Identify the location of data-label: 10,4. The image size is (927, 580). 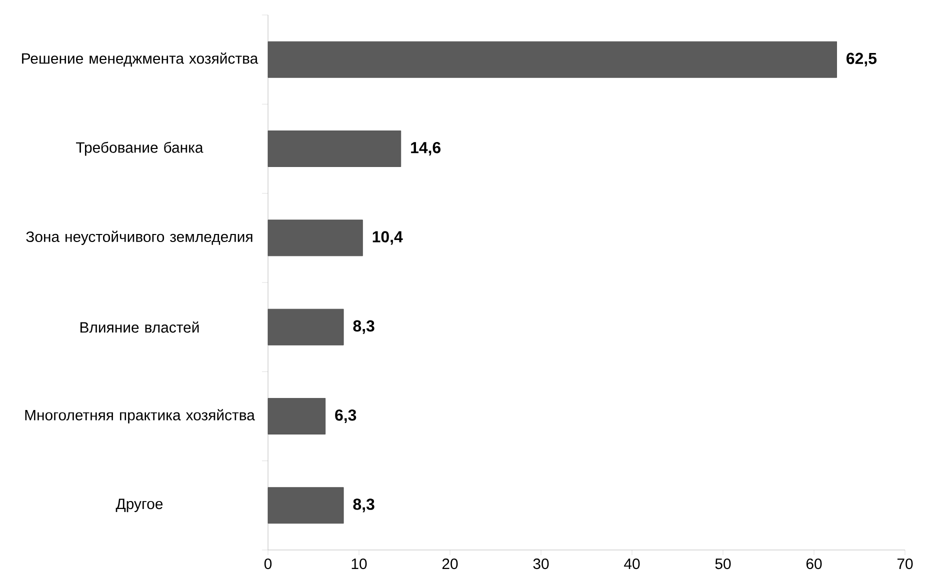
(387, 238).